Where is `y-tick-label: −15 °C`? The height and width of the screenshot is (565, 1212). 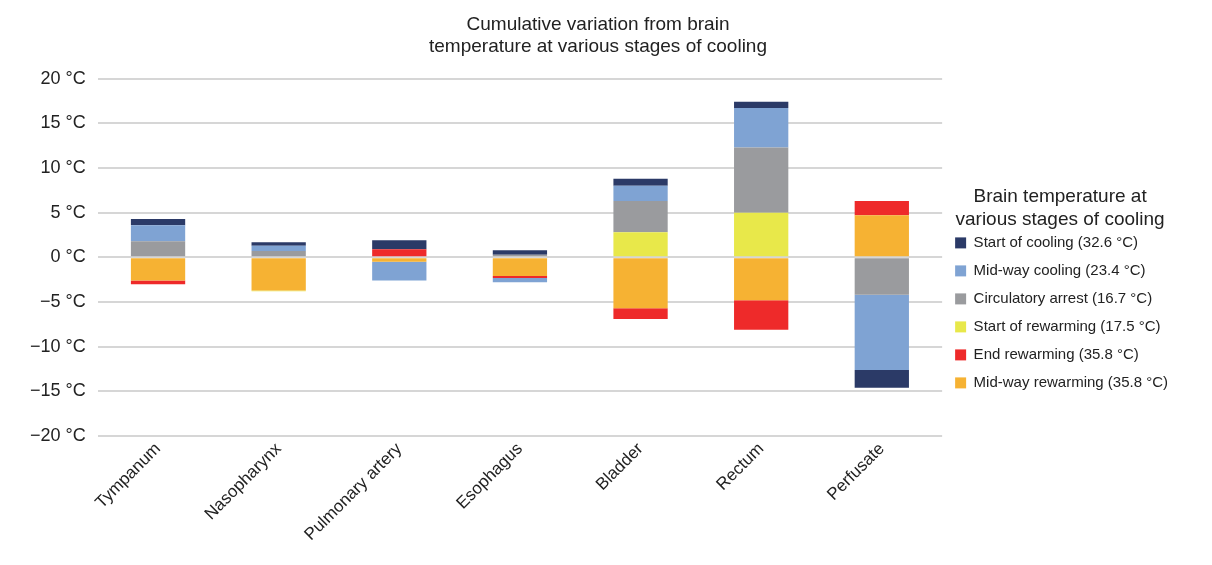 y-tick-label: −15 °C is located at coordinates (58, 390).